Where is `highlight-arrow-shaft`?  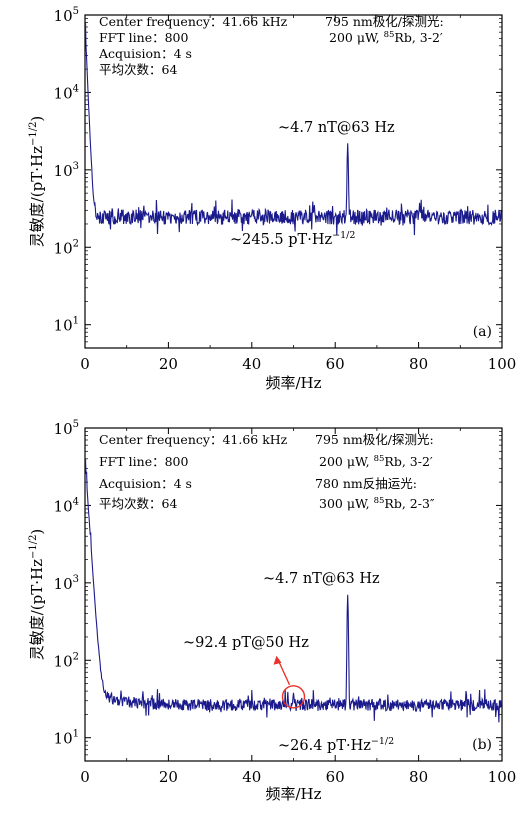
highlight-arrow-shaft is located at coordinates (284, 673).